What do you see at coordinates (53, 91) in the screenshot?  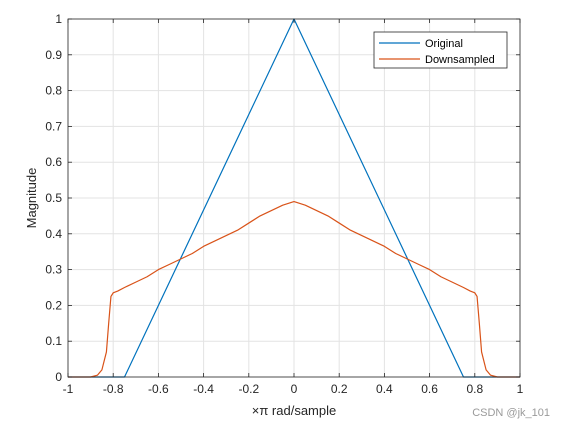 I see `y-tick-label: 0.8` at bounding box center [53, 91].